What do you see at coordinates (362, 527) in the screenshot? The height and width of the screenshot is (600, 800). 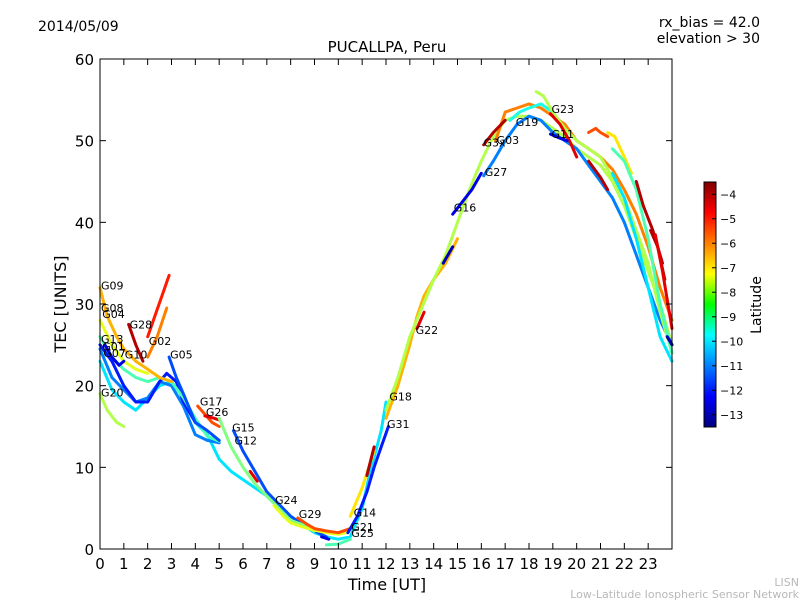 I see `satellite-label: G21` at bounding box center [362, 527].